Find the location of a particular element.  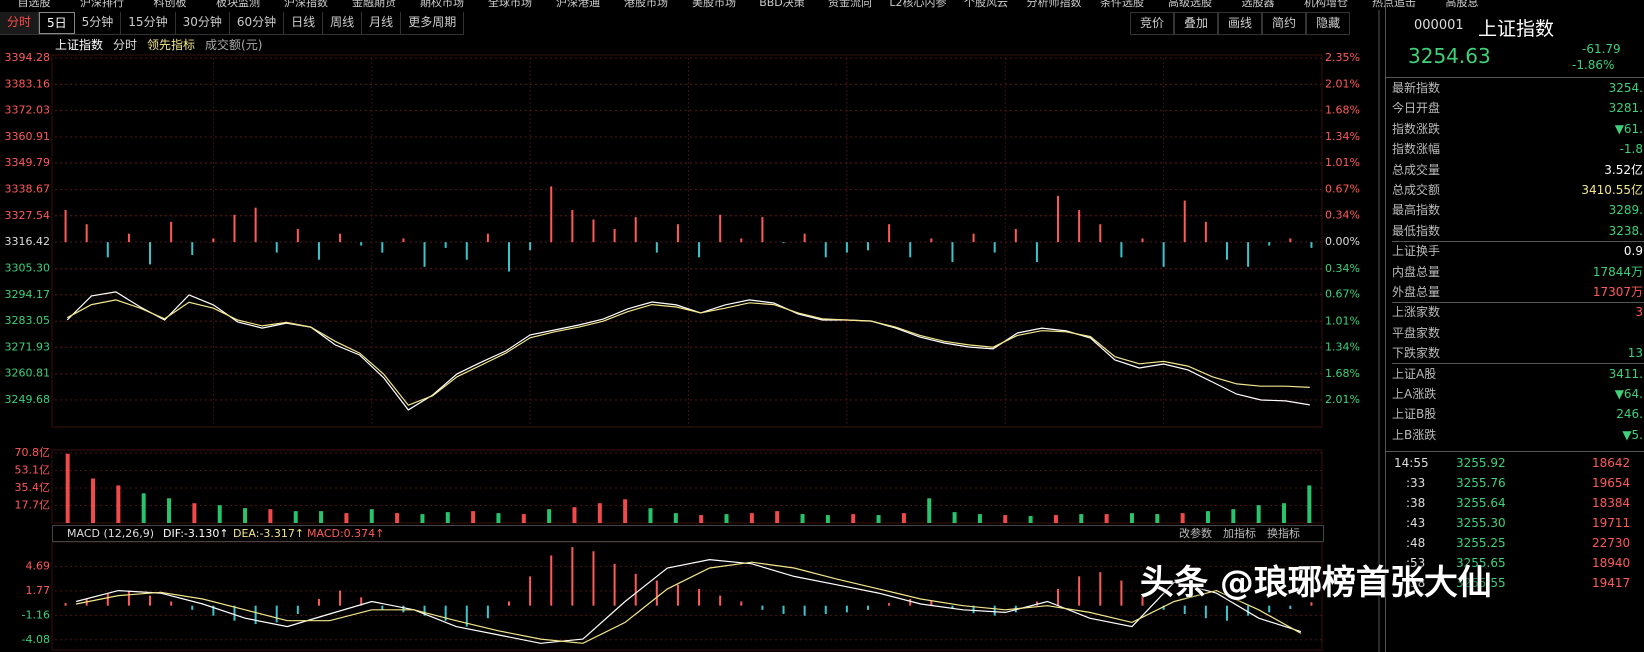

stat-row: 外盘总量 17307万 is located at coordinates (1518, 293).